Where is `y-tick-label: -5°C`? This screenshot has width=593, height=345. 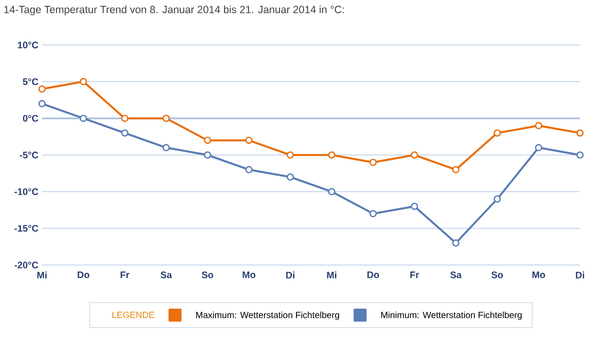
y-tick-label: -5°C is located at coordinates (29, 155).